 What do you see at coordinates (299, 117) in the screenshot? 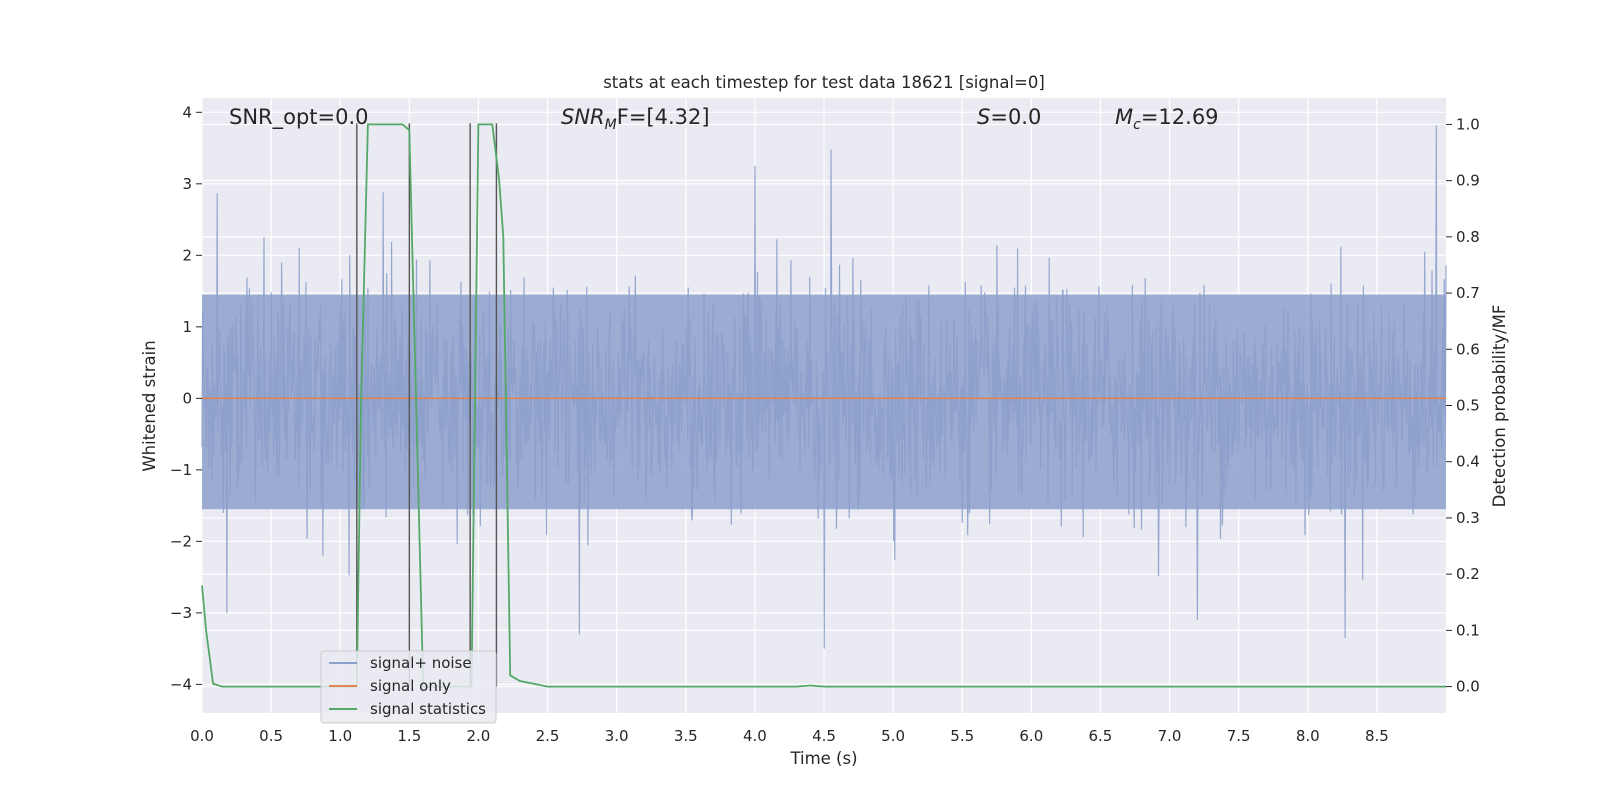
I see `annotation-snr-opt: SNR_opt=0.0` at bounding box center [299, 117].